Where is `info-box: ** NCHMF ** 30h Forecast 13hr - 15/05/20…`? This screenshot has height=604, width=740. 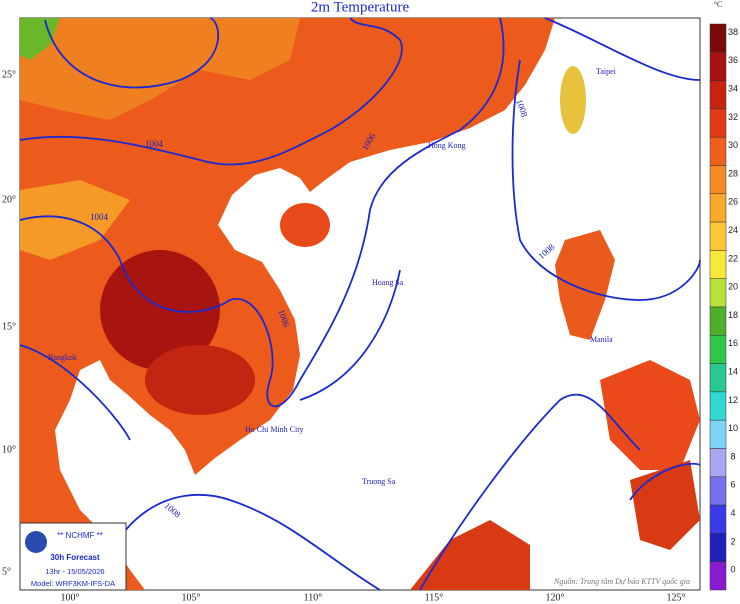
info-box: ** NCHMF ** 30h Forecast 13hr - 15/05/20… is located at coordinates (73, 556).